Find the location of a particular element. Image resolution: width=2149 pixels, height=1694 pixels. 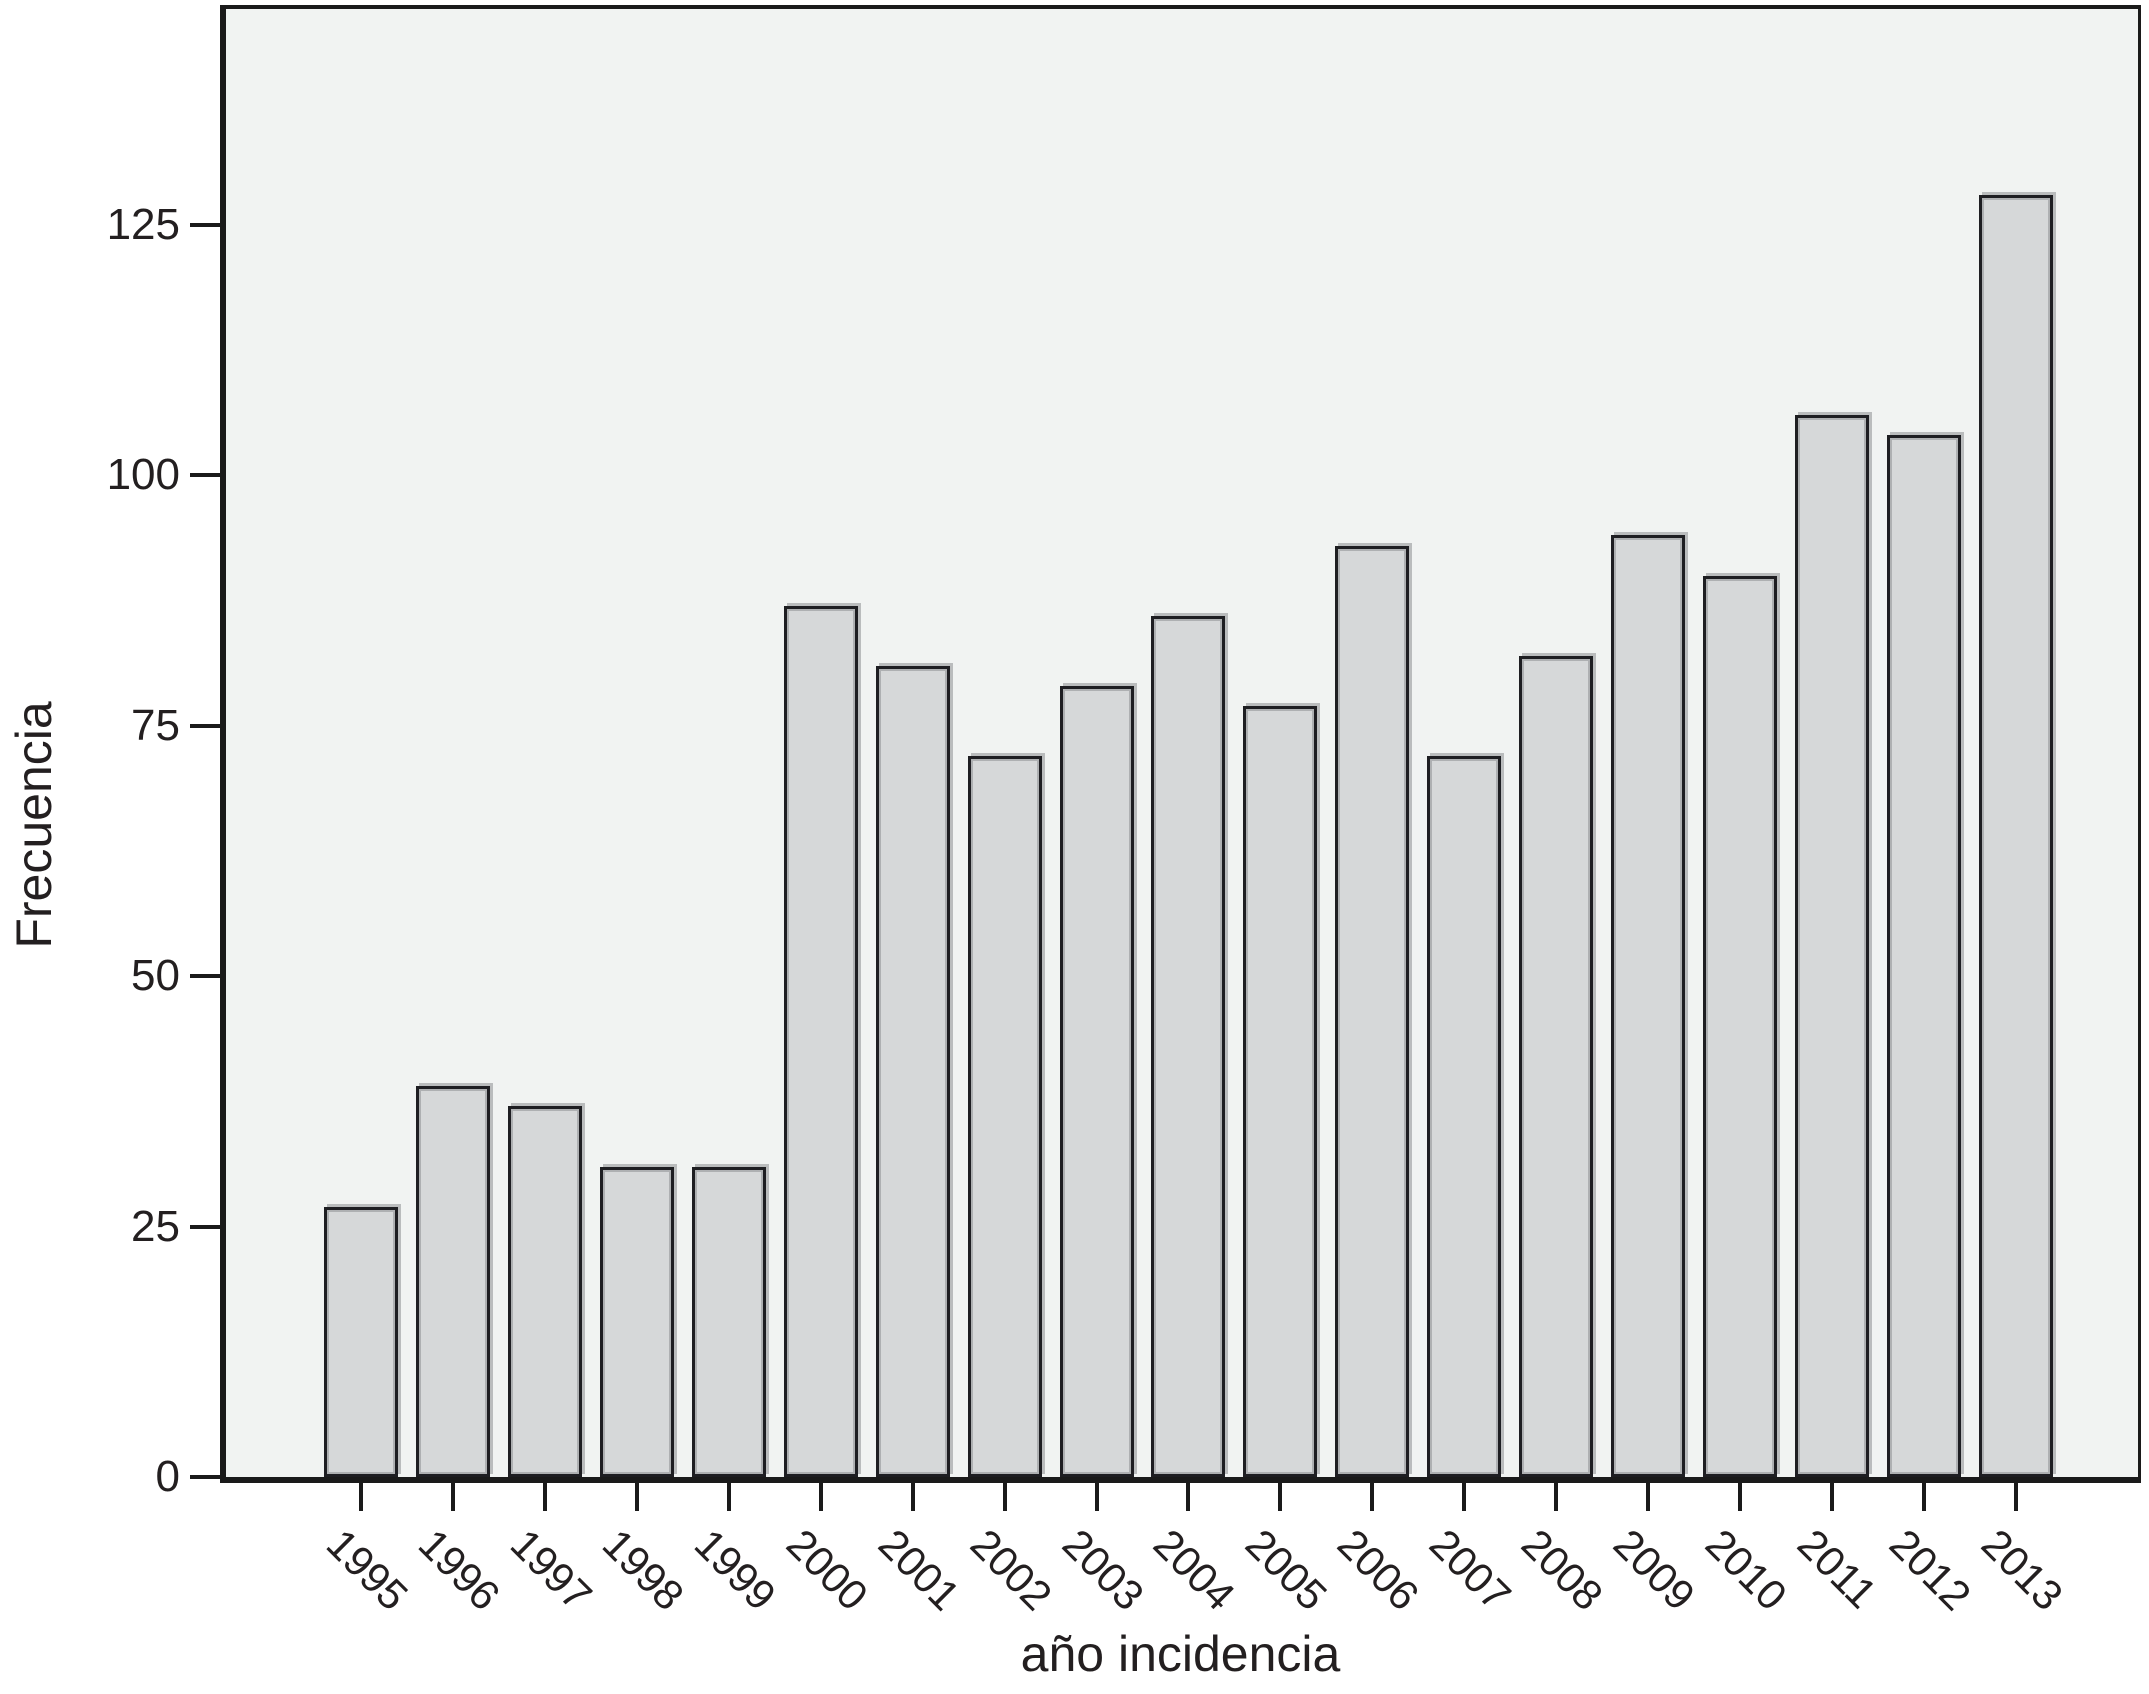

bar-1996 is located at coordinates (452, 1281).